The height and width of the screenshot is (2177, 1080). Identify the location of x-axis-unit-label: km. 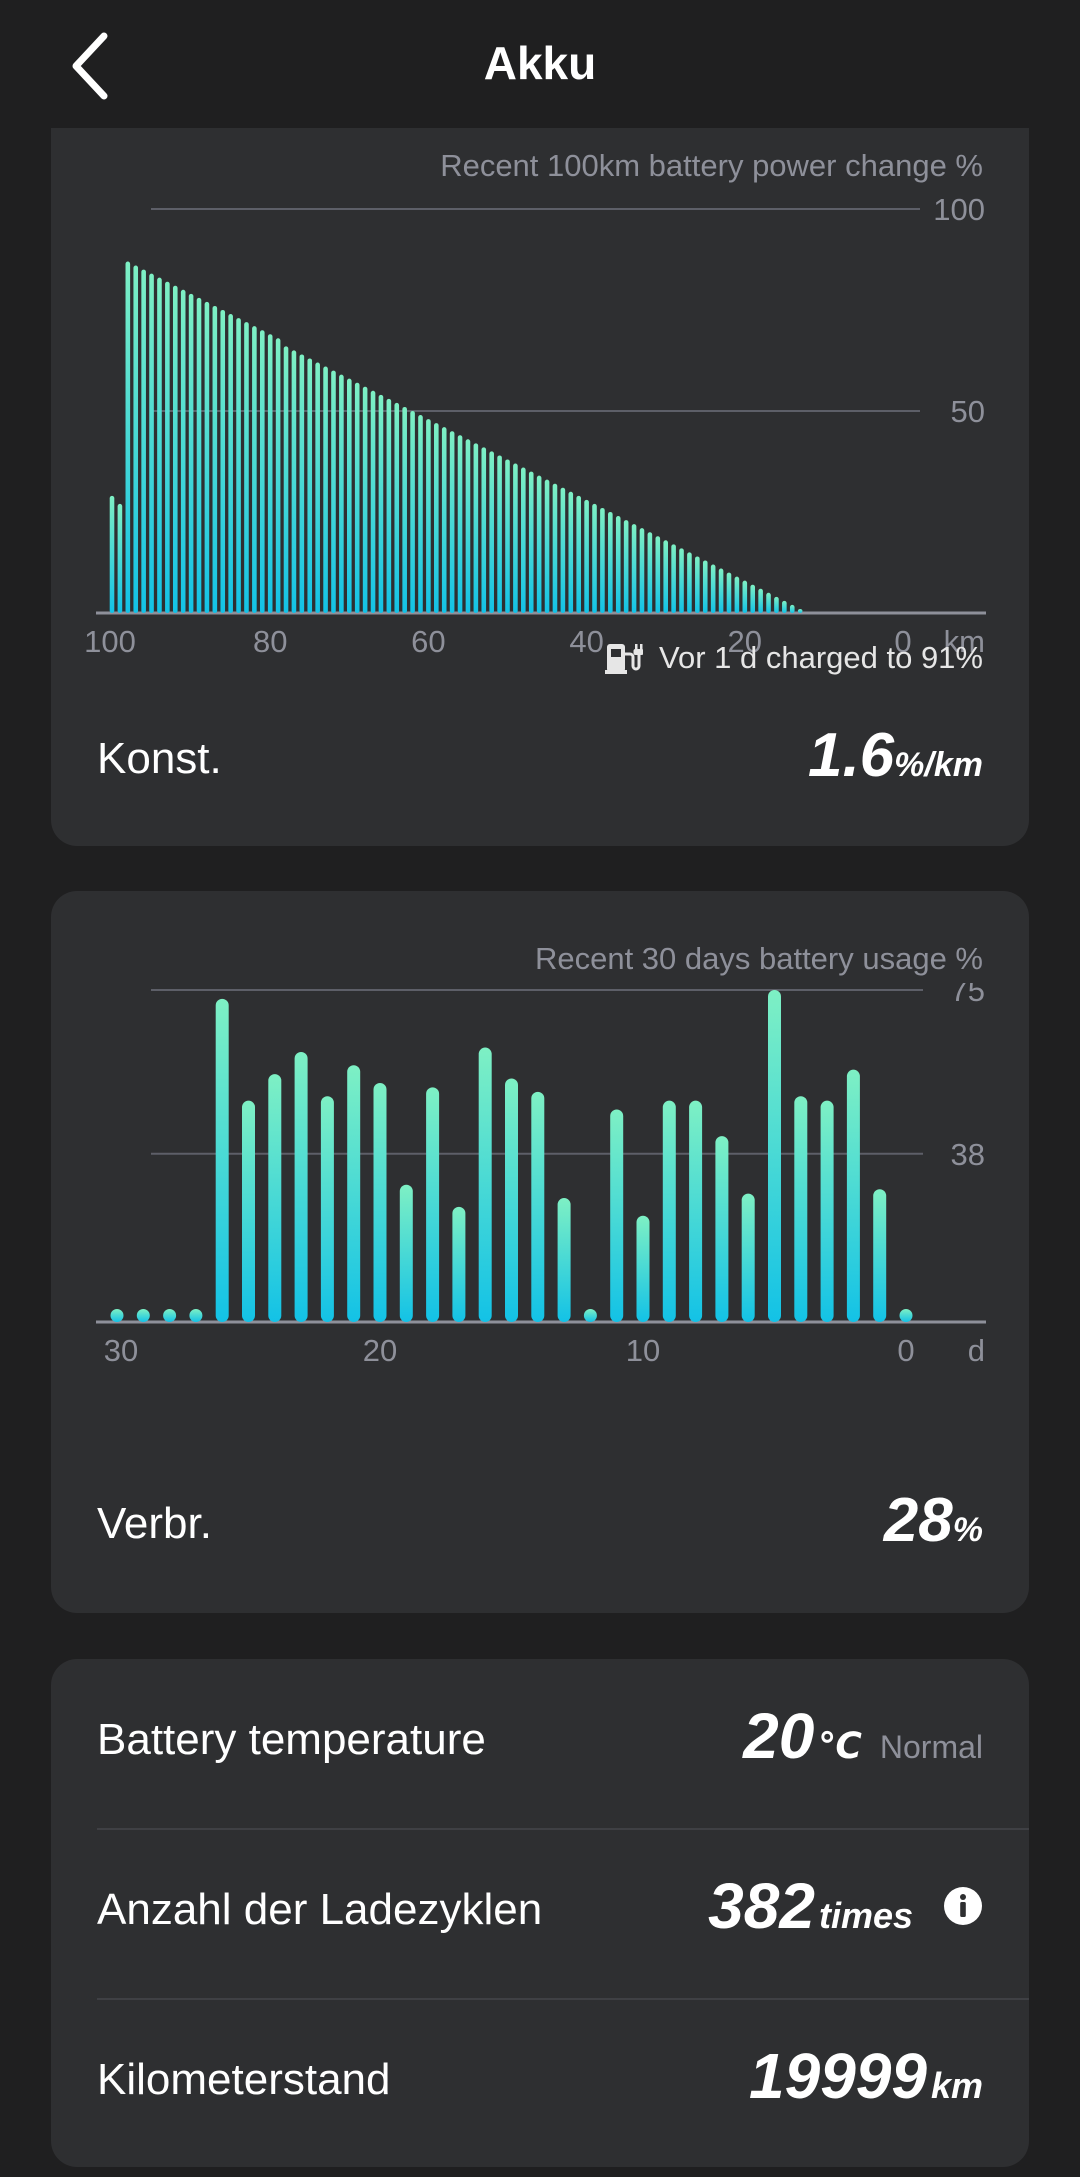
(964, 641).